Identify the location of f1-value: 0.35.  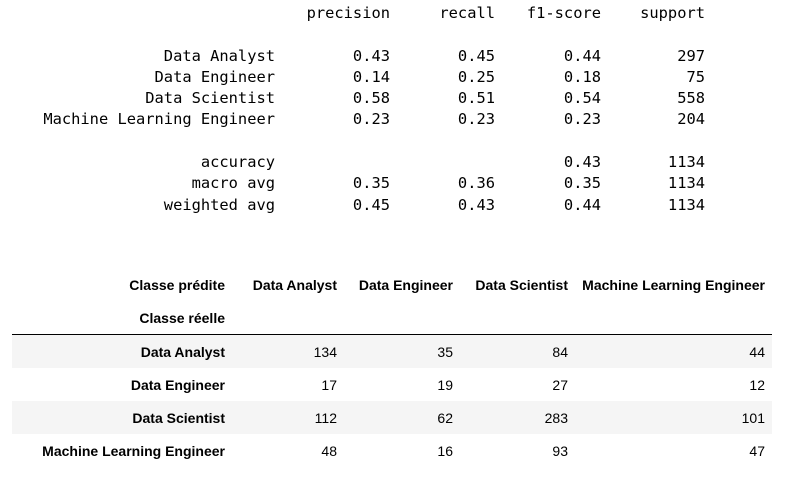
(582, 183).